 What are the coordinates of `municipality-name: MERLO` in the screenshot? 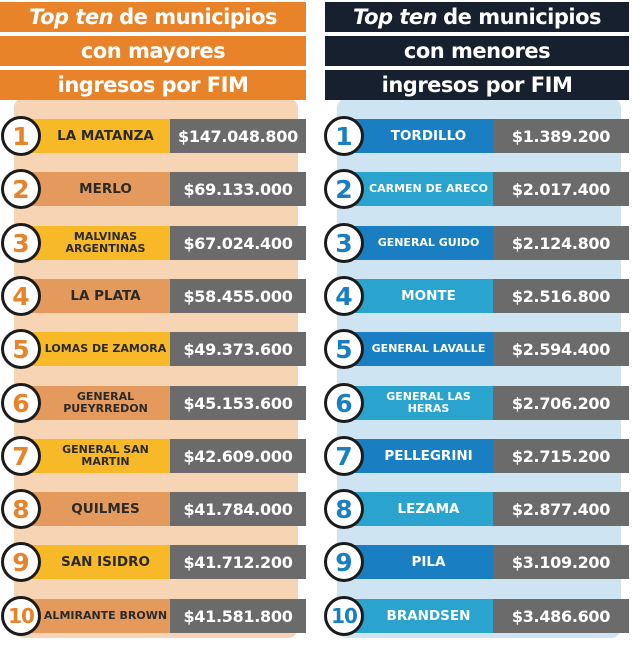 It's located at (98, 189).